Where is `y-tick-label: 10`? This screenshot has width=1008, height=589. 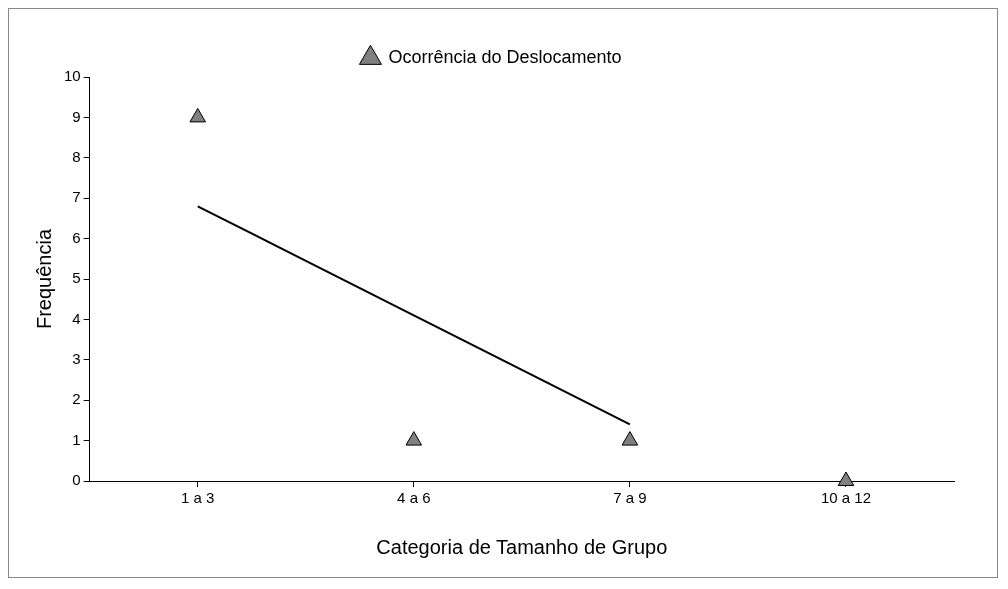 y-tick-label: 10 is located at coordinates (72, 76).